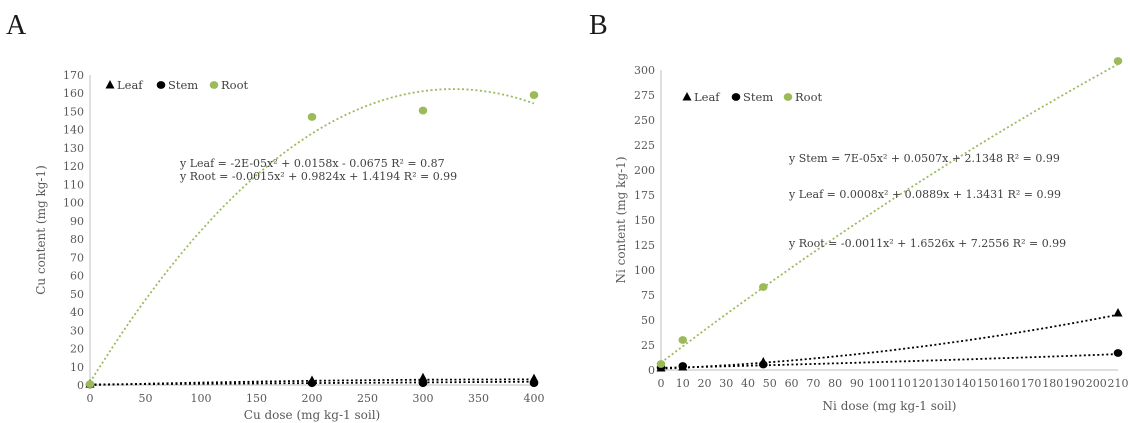 Image resolution: width=1130 pixels, height=423 pixels. Describe the element at coordinates (1009, 383) in the screenshot. I see `x-tick-label: 160` at that location.